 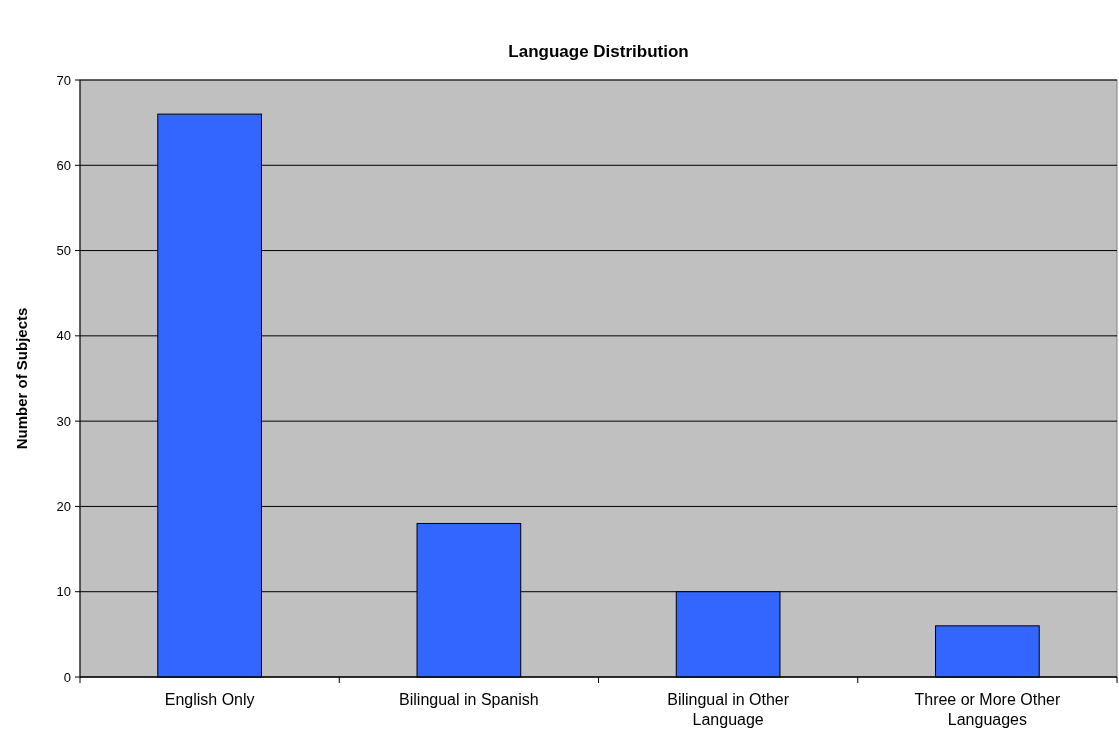 I want to click on y-tick-label: 20, so click(x=63, y=506).